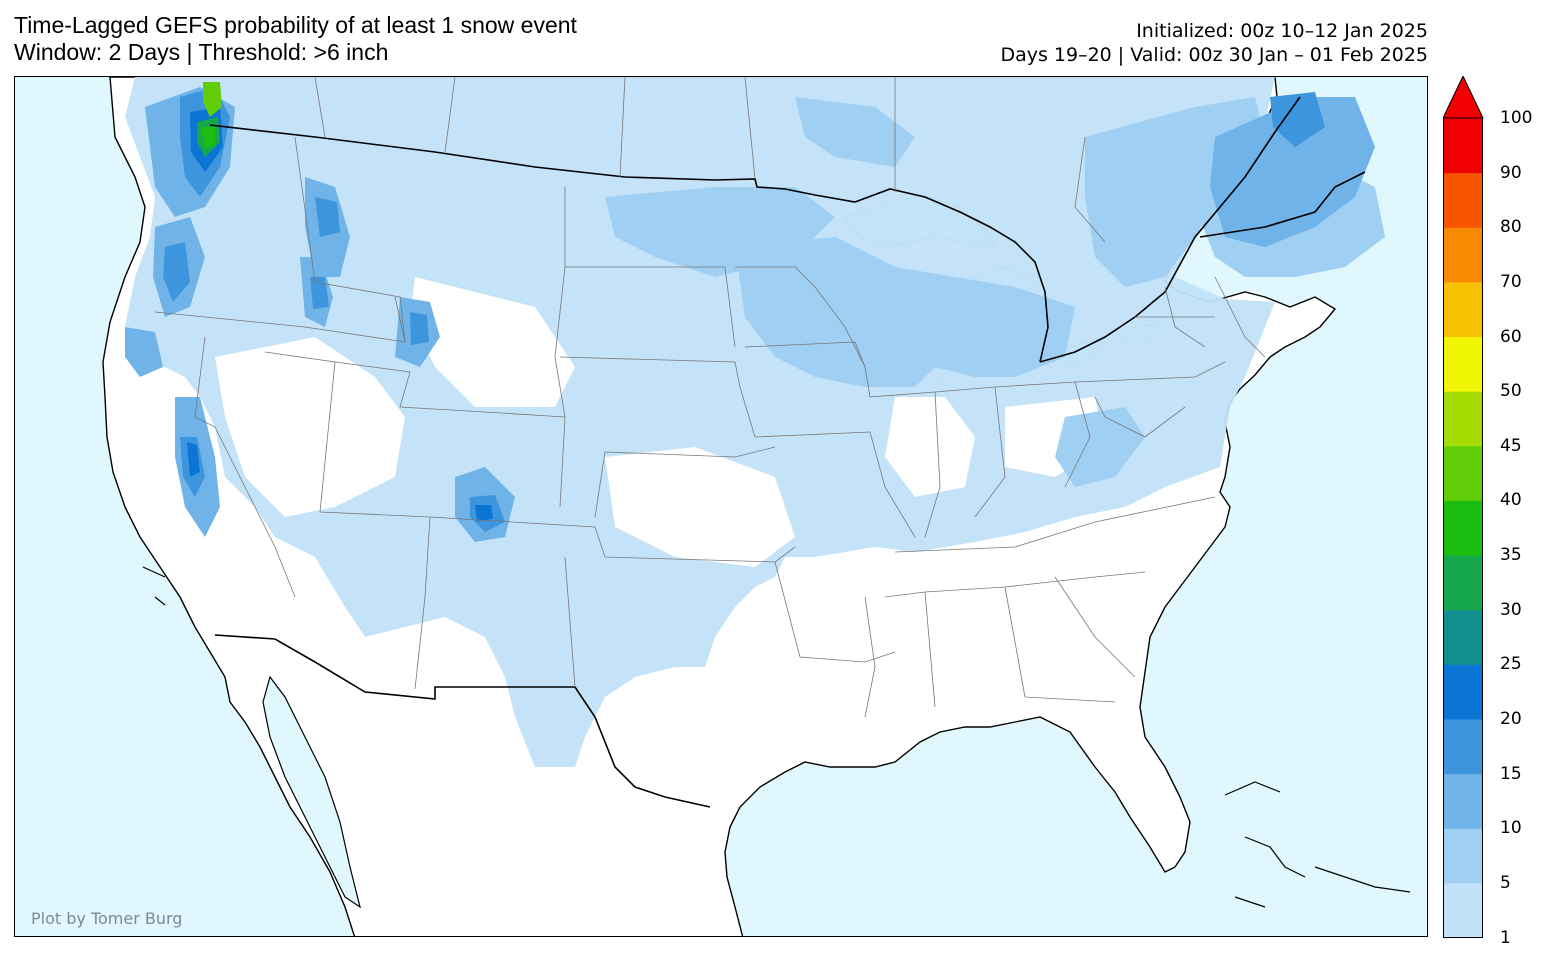 Image resolution: width=1550 pixels, height=963 pixels. Describe the element at coordinates (1511, 828) in the screenshot. I see `colorbar-tick-label: 10` at that location.